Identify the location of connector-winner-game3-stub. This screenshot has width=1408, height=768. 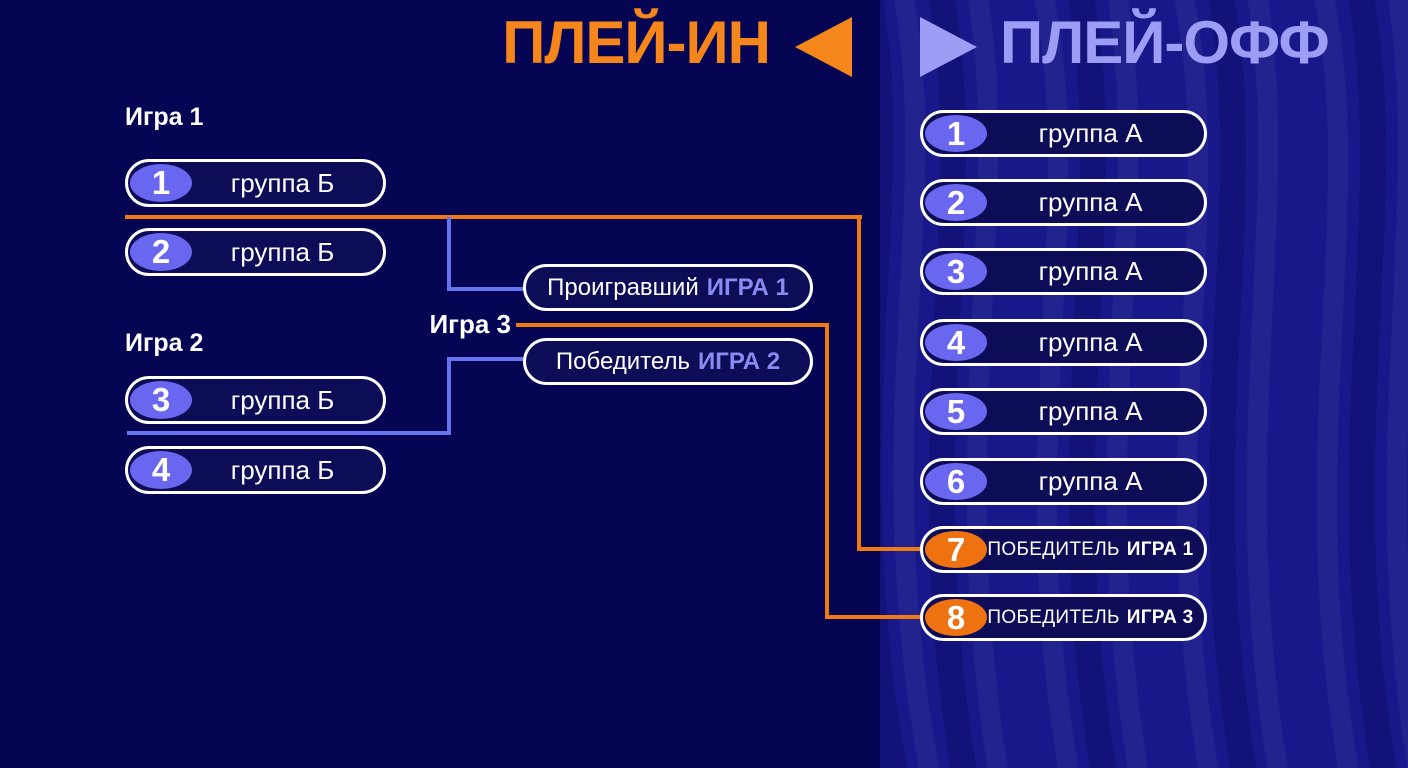
(872, 617).